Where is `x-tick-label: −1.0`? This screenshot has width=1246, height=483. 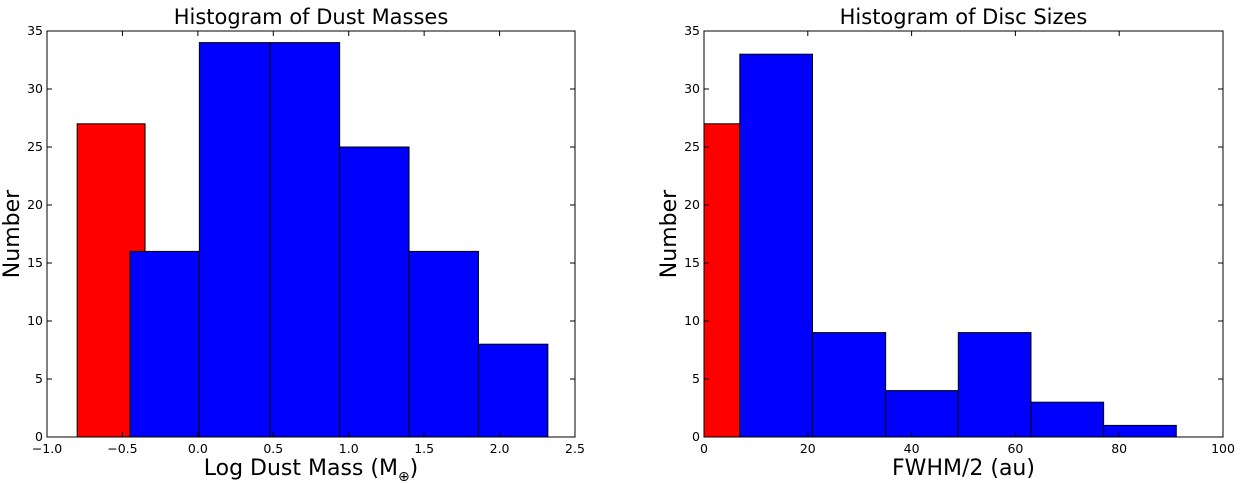
x-tick-label: −1.0 is located at coordinates (47, 448).